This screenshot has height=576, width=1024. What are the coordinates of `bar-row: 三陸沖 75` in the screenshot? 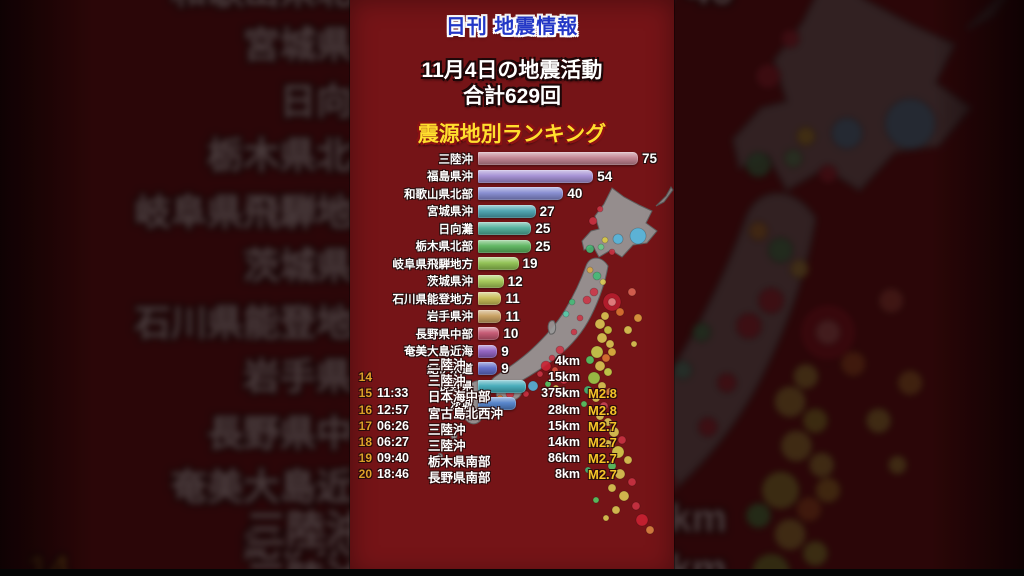 It's located at (512, 159).